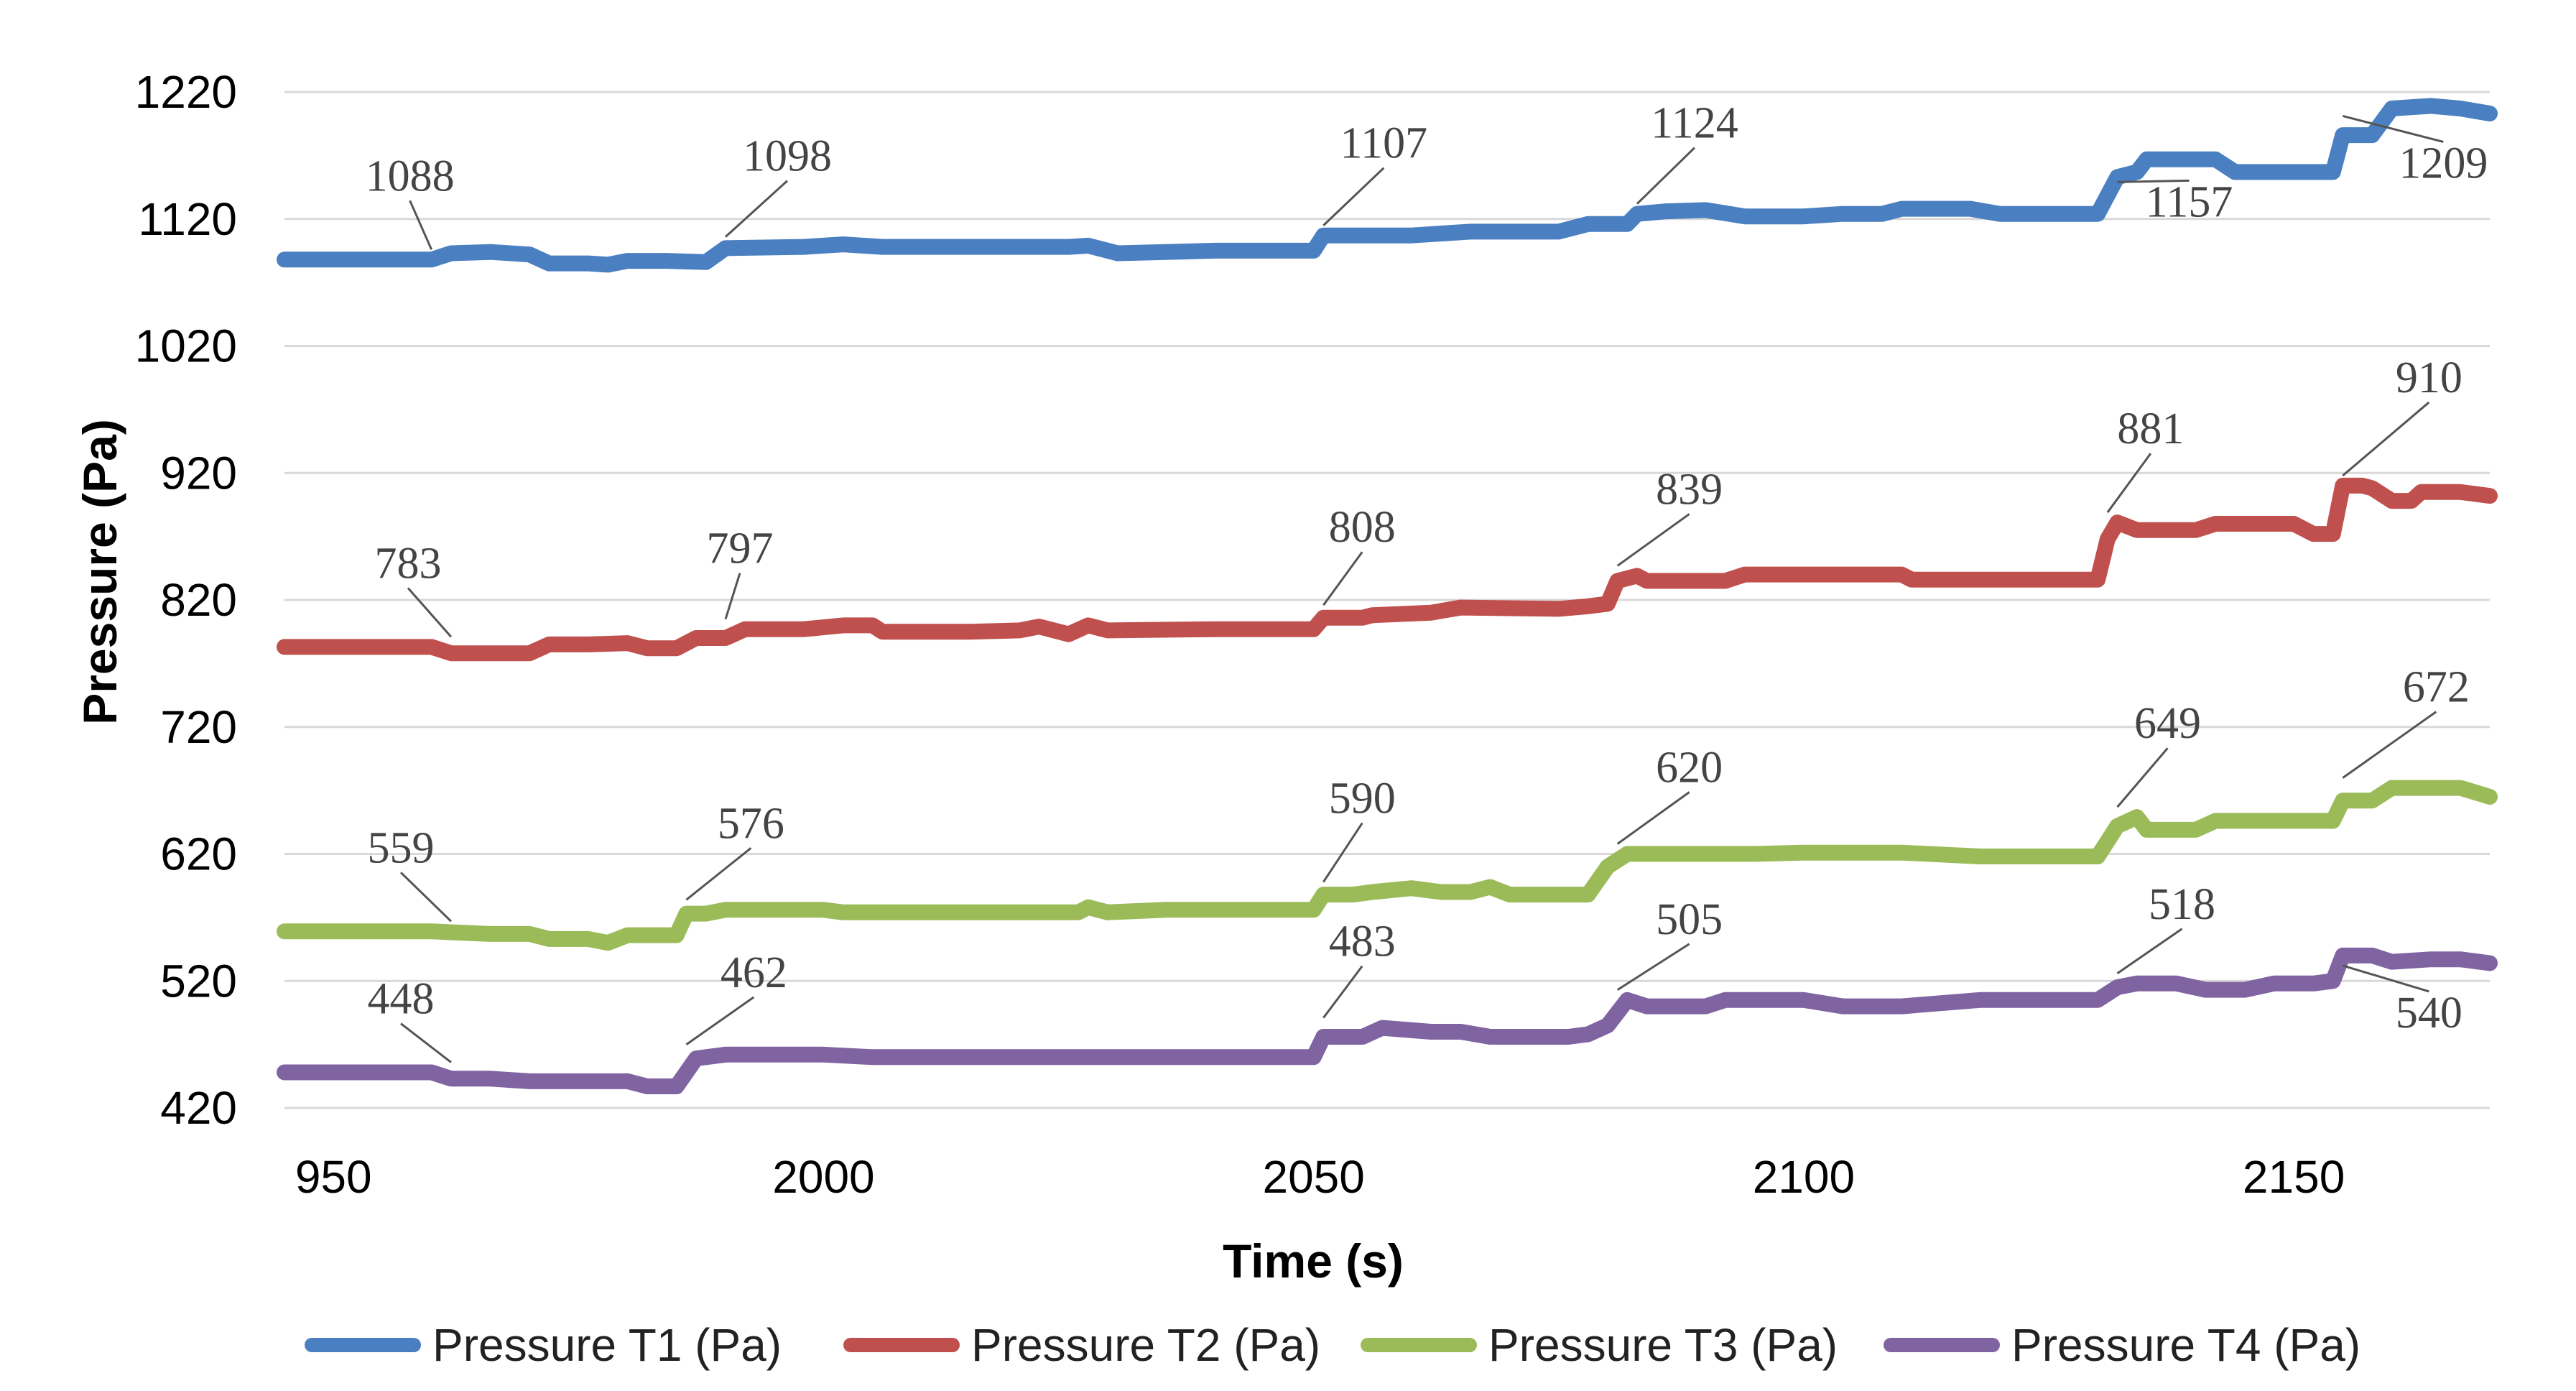 This screenshot has width=2576, height=1391. Describe the element at coordinates (1362, 799) in the screenshot. I see `data-label-590: 590` at that location.